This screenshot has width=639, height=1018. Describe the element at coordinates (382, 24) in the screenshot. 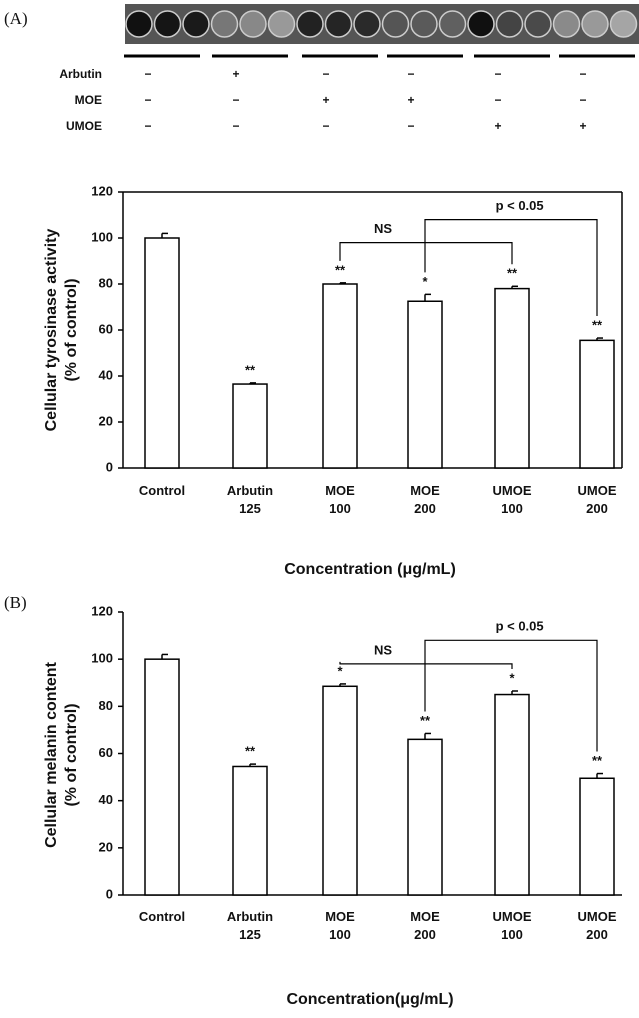

I see `well-strip` at that location.